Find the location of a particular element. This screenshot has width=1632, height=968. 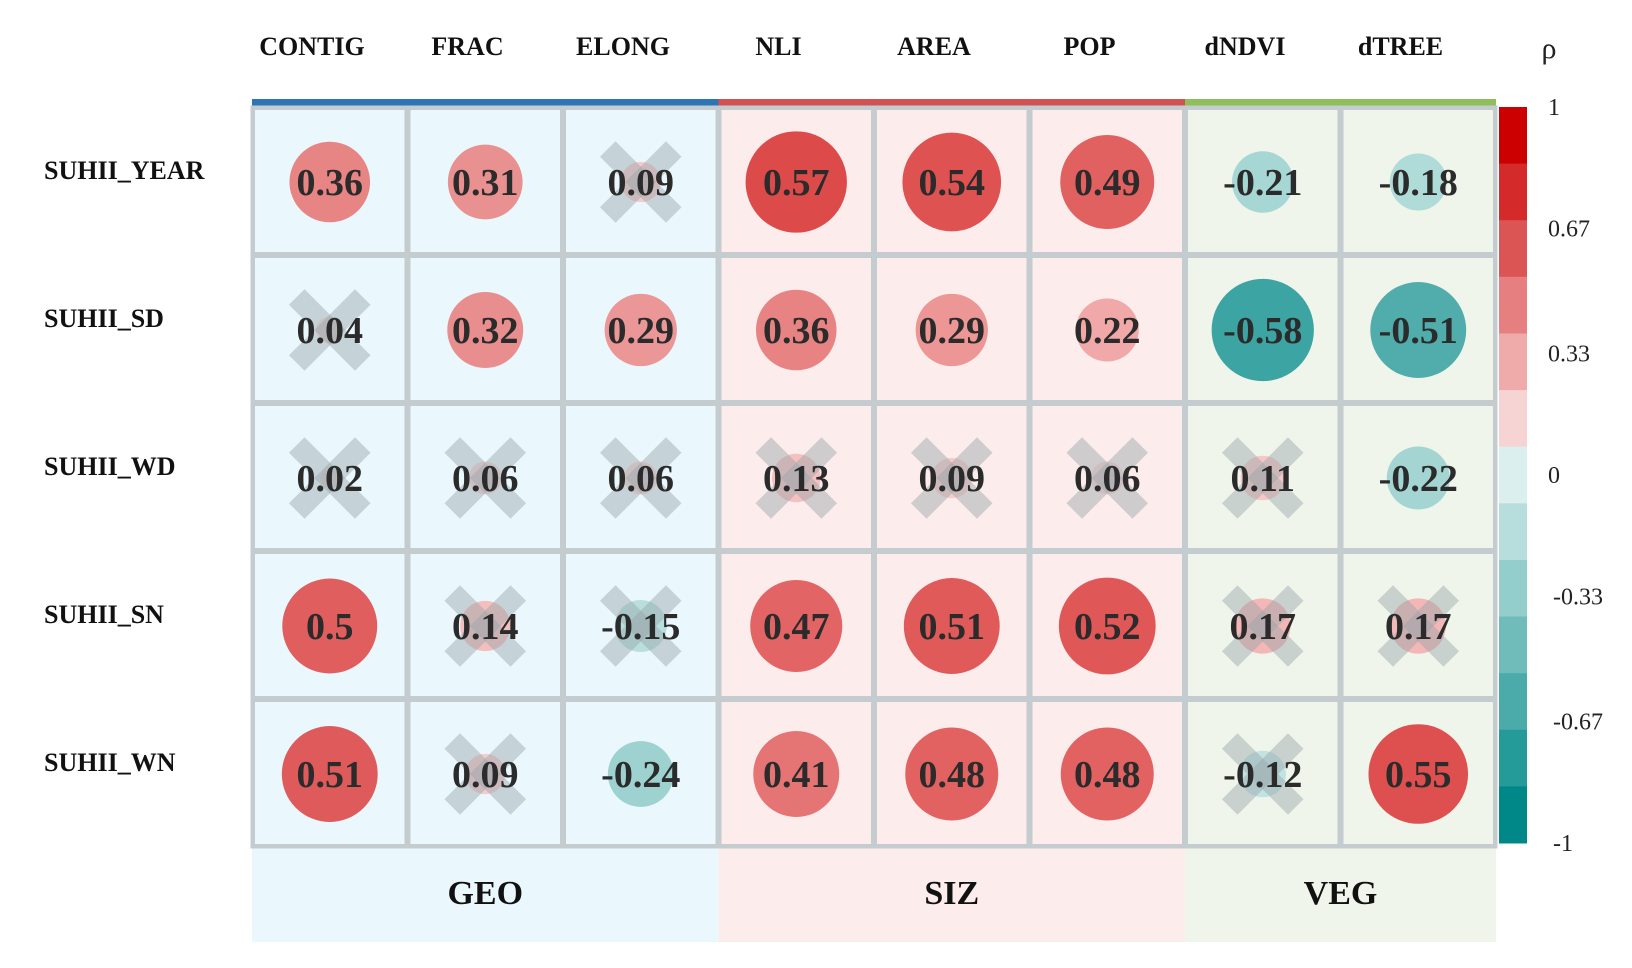

row-label-suhii-year: SUHII_YEAR is located at coordinates (124, 170).